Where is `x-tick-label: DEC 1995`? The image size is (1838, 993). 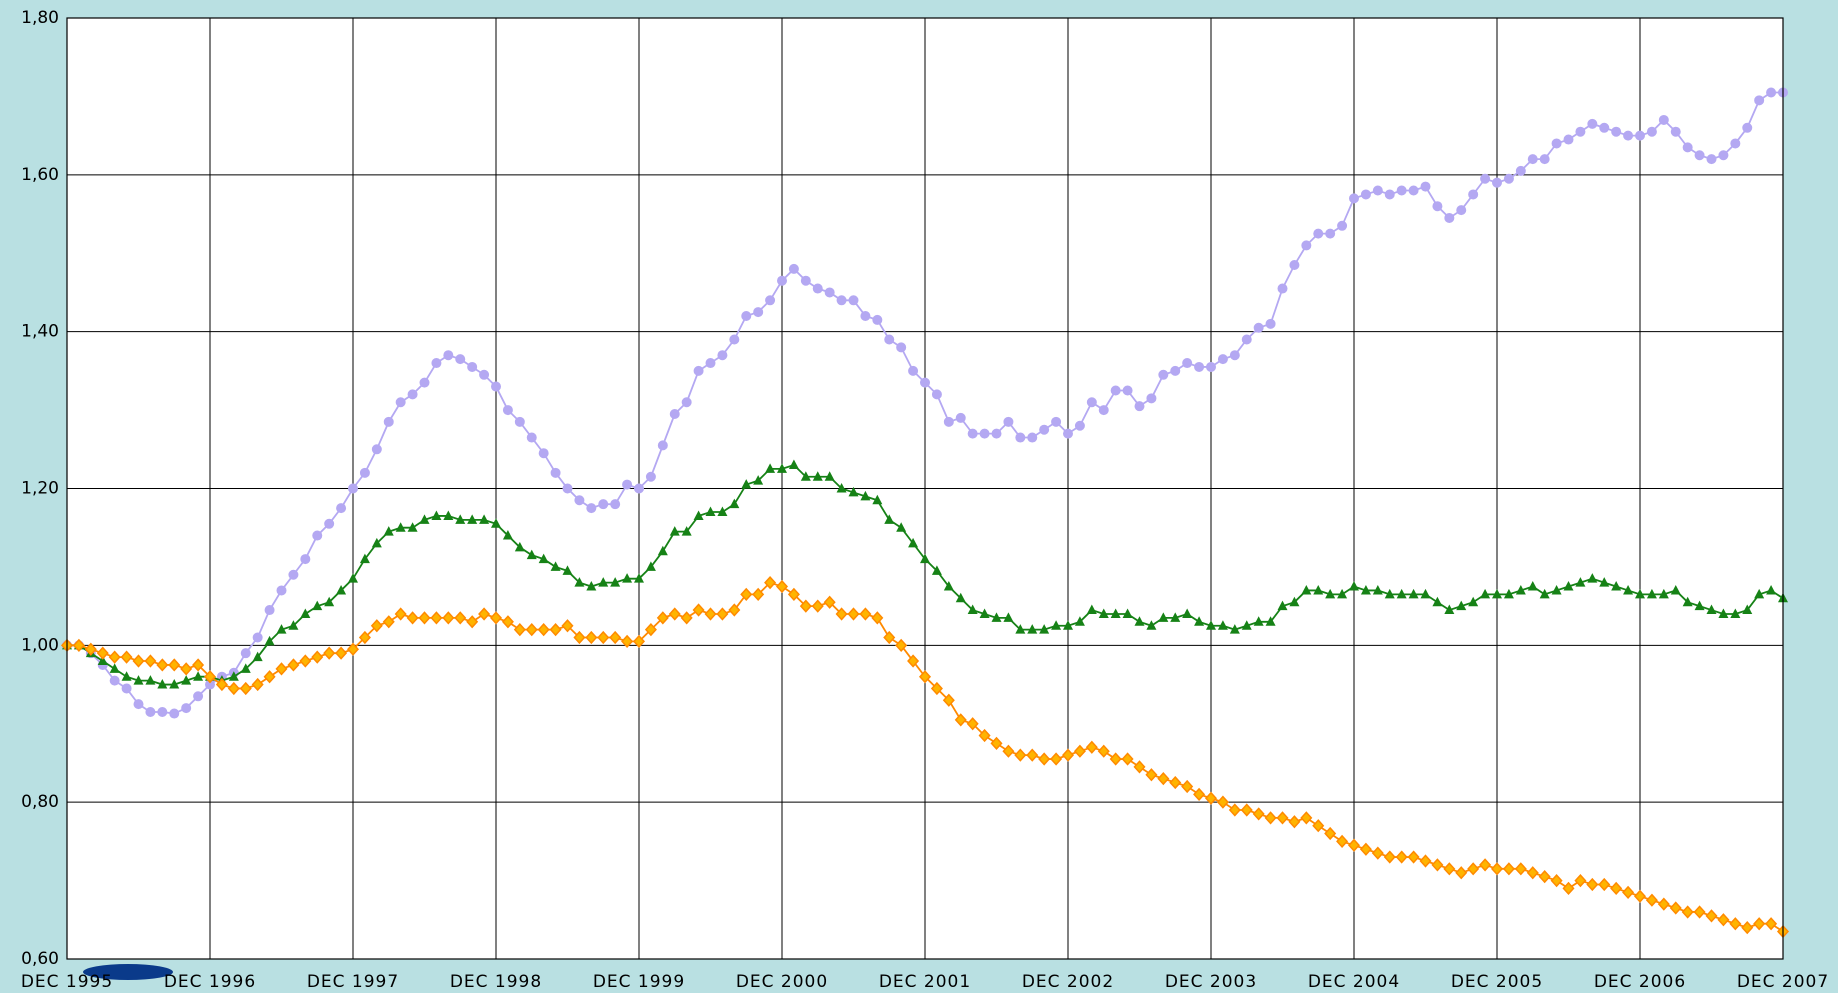
x-tick-label: DEC 1995 is located at coordinates (67, 982).